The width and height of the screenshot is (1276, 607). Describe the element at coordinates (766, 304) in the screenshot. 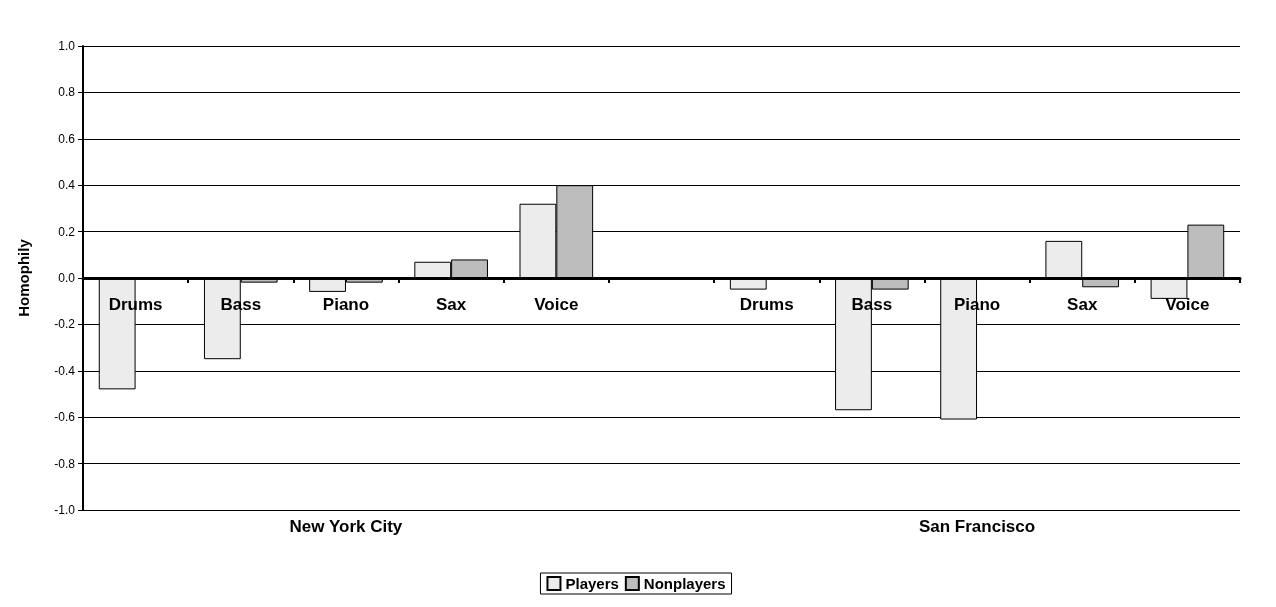

I see `x-tick-label: Drums` at that location.